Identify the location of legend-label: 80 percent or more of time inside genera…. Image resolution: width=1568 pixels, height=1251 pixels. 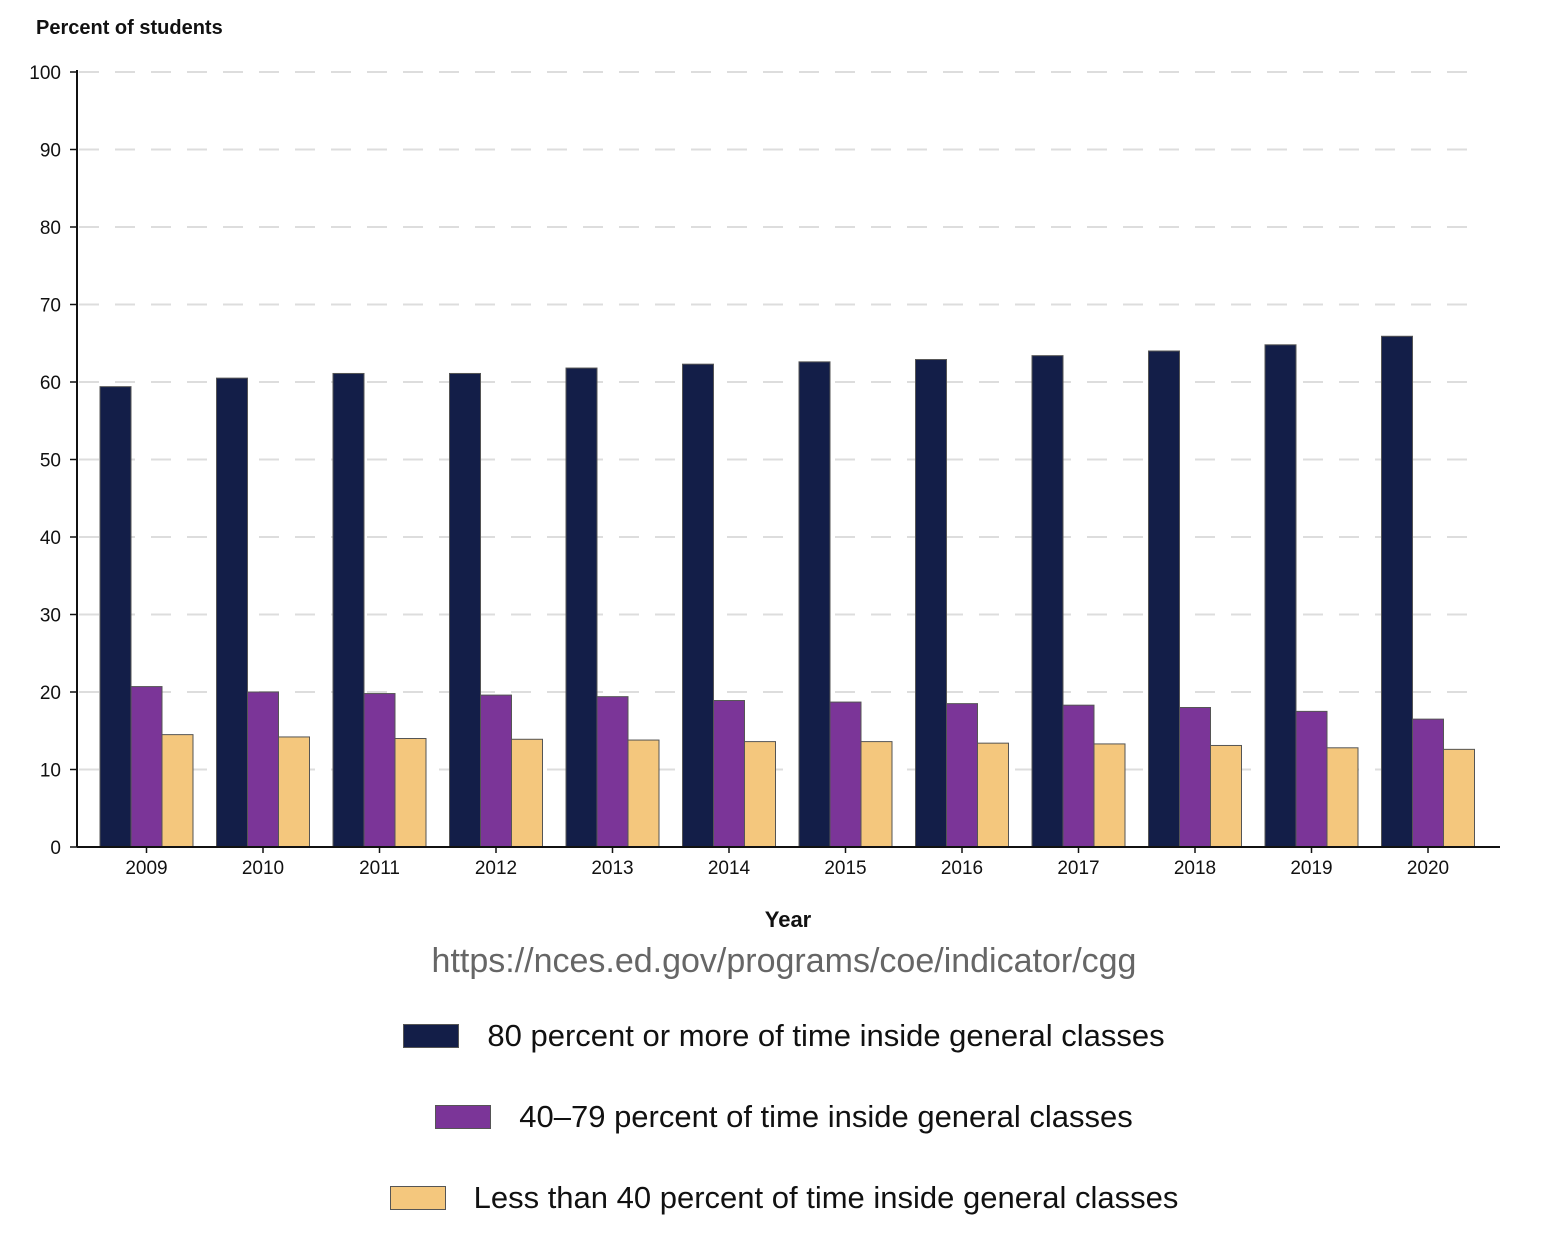
(826, 1035).